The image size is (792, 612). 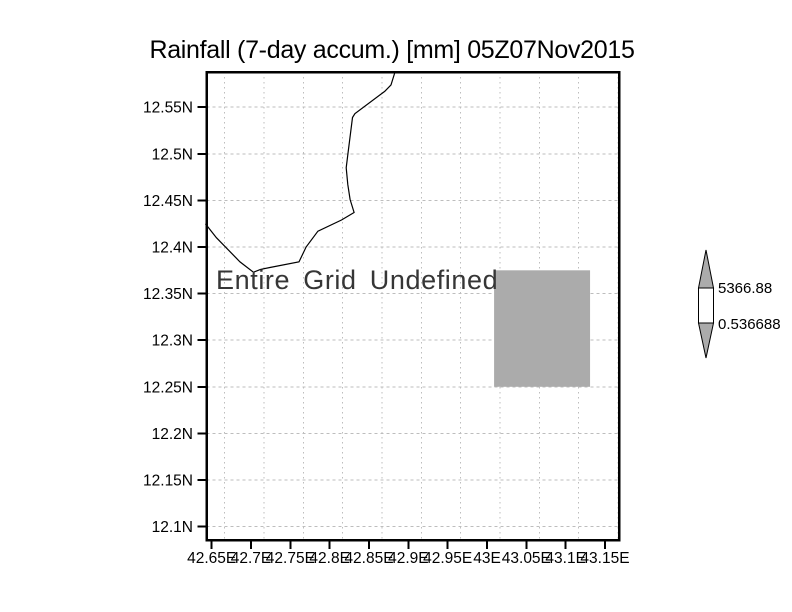 What do you see at coordinates (251, 558) in the screenshot?
I see `x-tick-label: 42.7E` at bounding box center [251, 558].